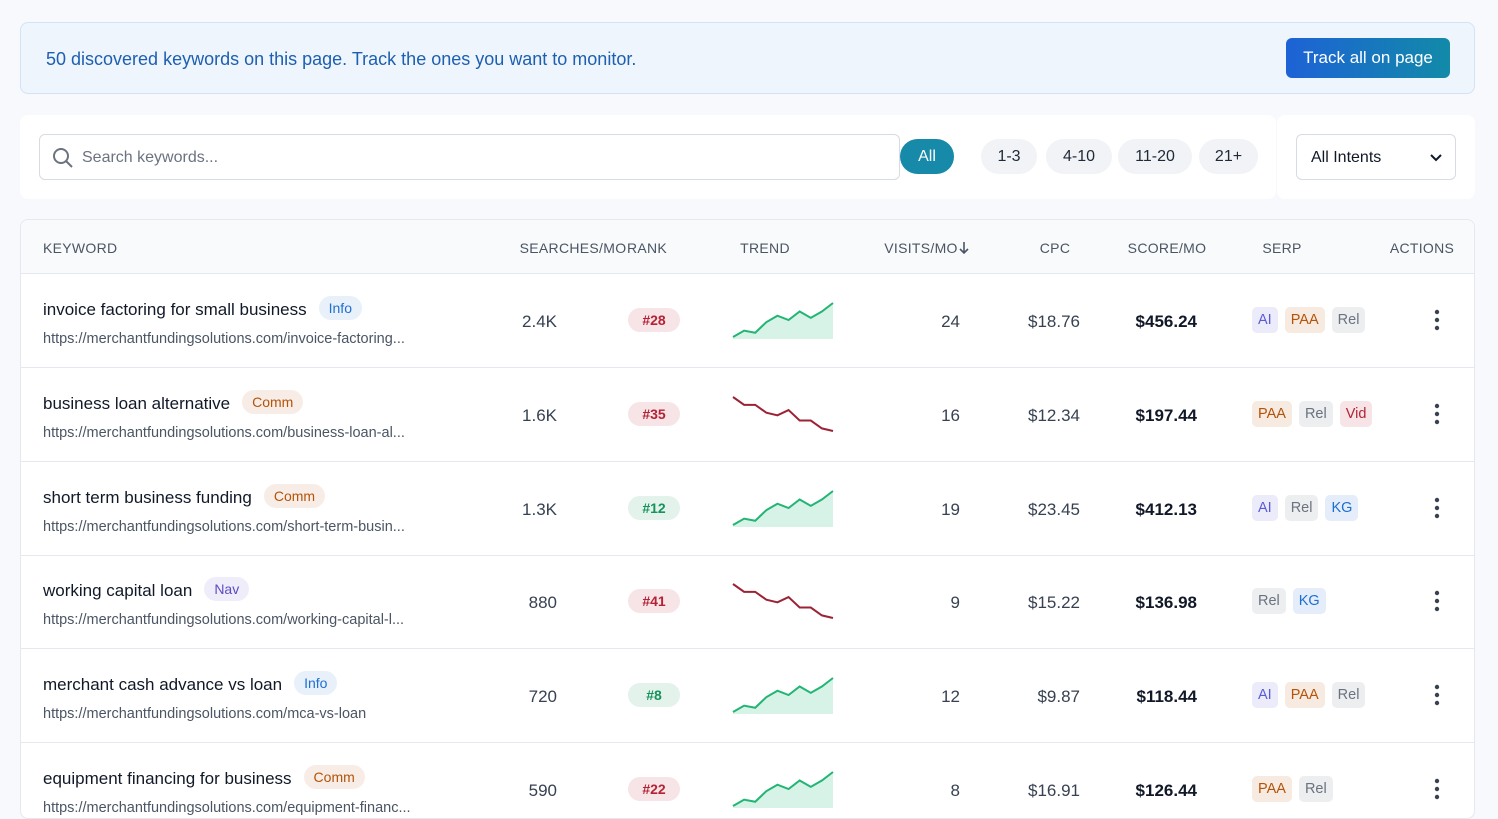 Image resolution: width=1498 pixels, height=819 pixels. I want to click on column-header: KEYWORD, so click(80, 248).